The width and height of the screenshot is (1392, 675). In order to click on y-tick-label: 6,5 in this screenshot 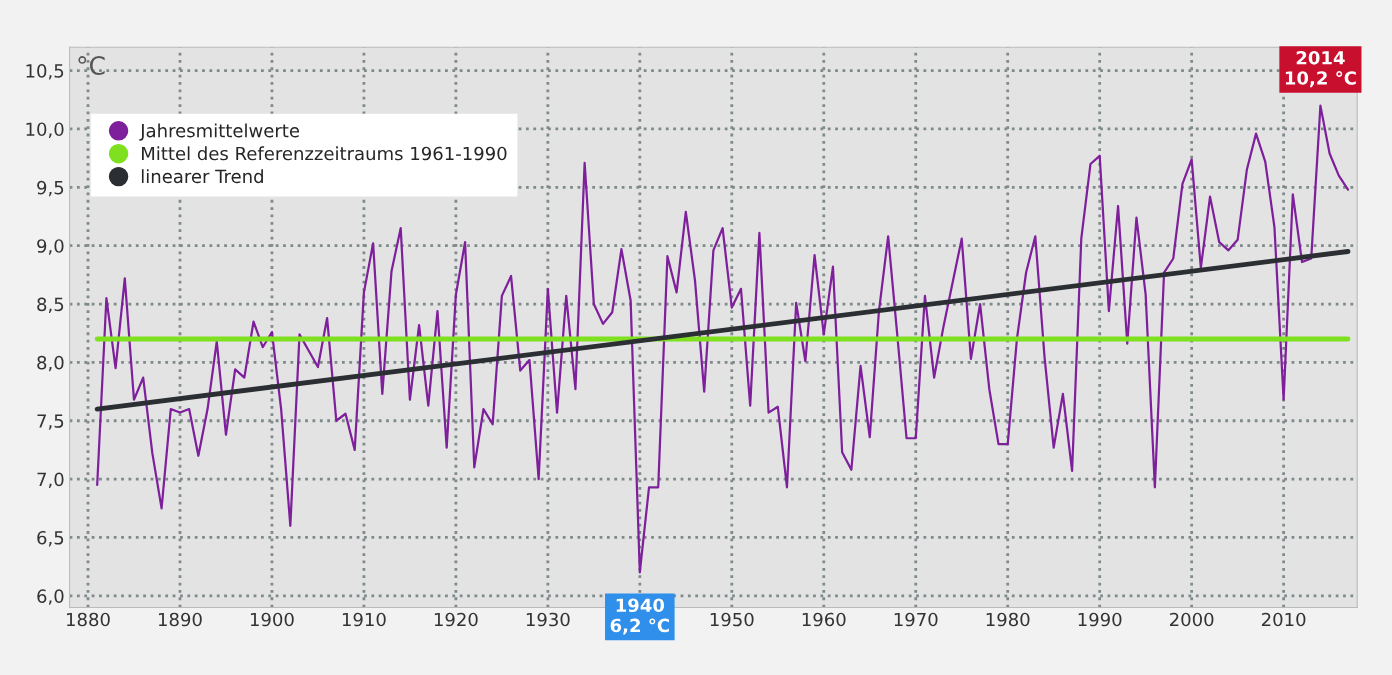, I will do `click(50, 538)`.